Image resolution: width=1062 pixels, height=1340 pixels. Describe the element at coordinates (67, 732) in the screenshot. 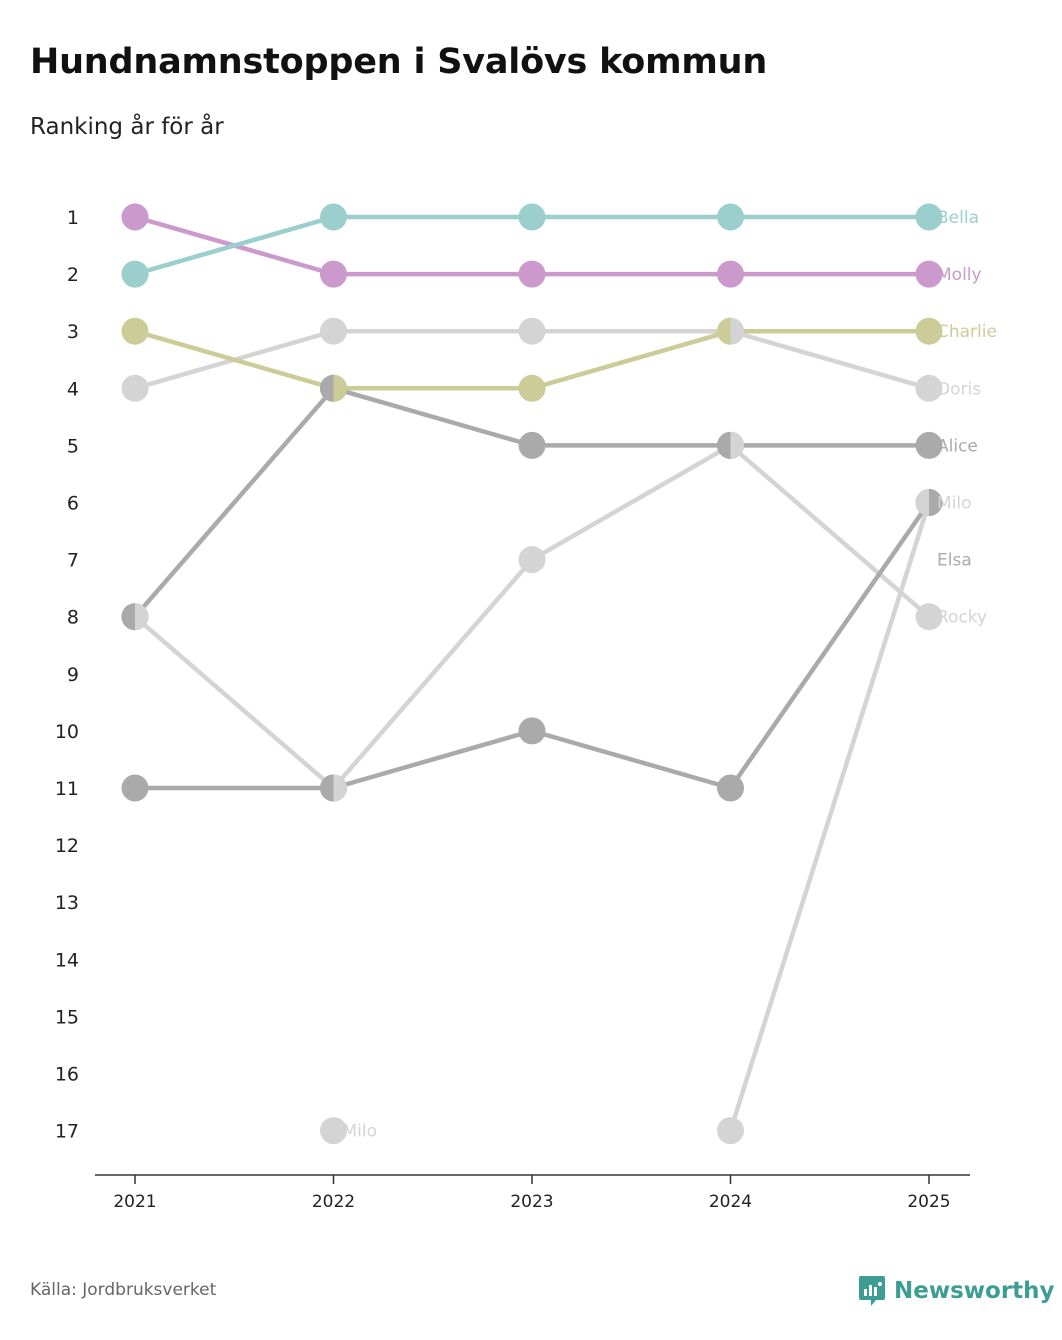

I see `y-tick-label: 10` at that location.